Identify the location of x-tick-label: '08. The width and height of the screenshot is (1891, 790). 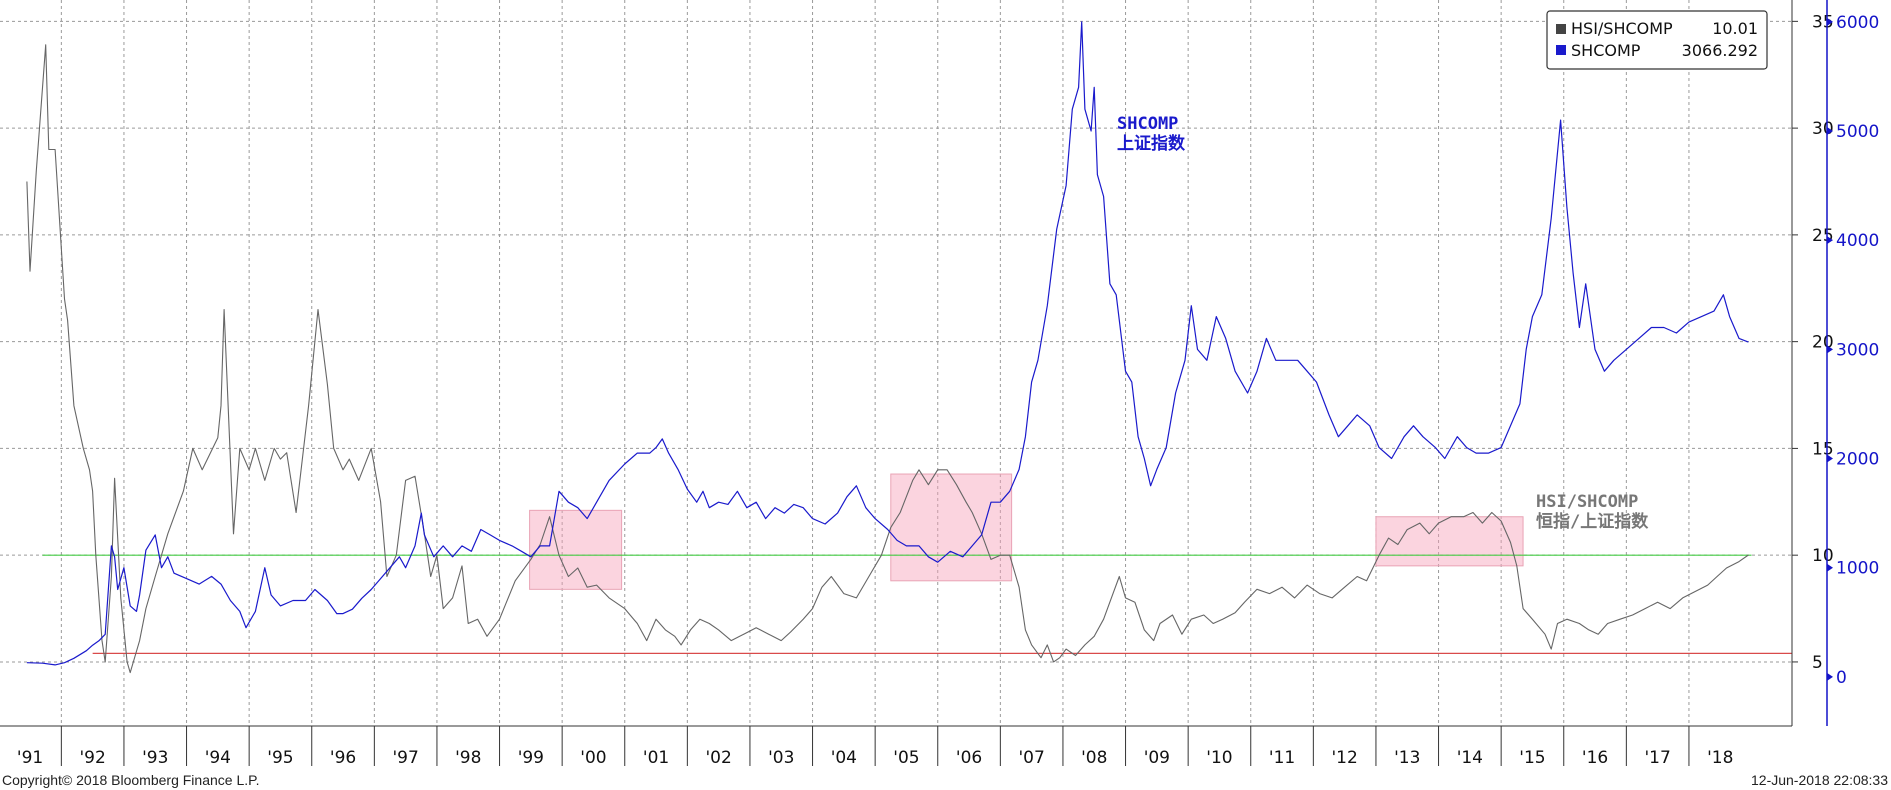
(1094, 758).